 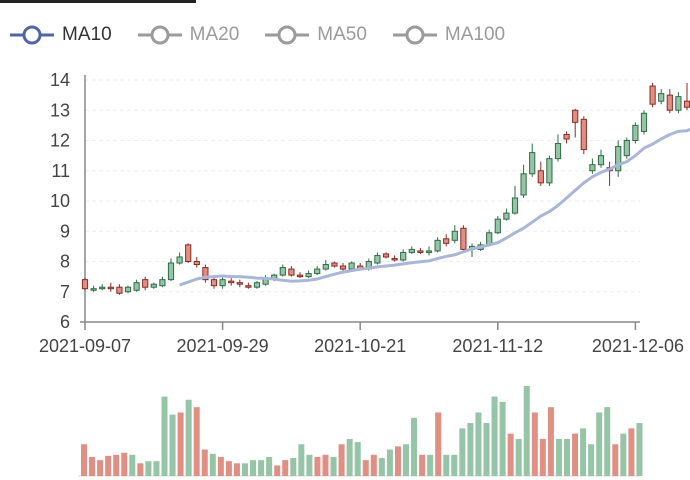 I want to click on x-tick-label-4: 2021-12-06, so click(x=638, y=346).